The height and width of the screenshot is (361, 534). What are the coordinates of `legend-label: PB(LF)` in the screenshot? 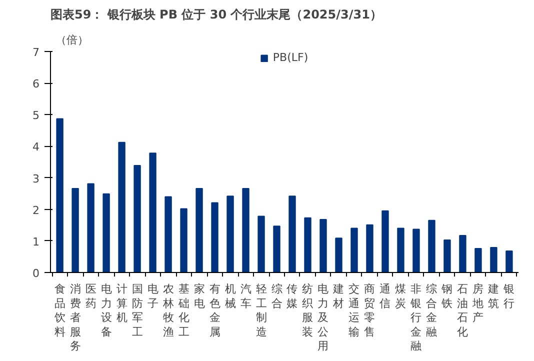 It's located at (290, 57).